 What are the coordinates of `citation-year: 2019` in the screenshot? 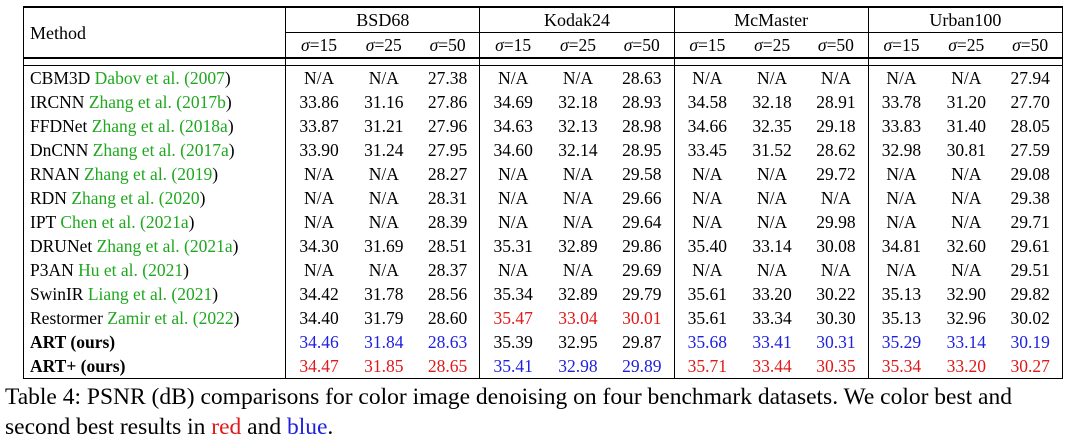 It's located at (195, 174).